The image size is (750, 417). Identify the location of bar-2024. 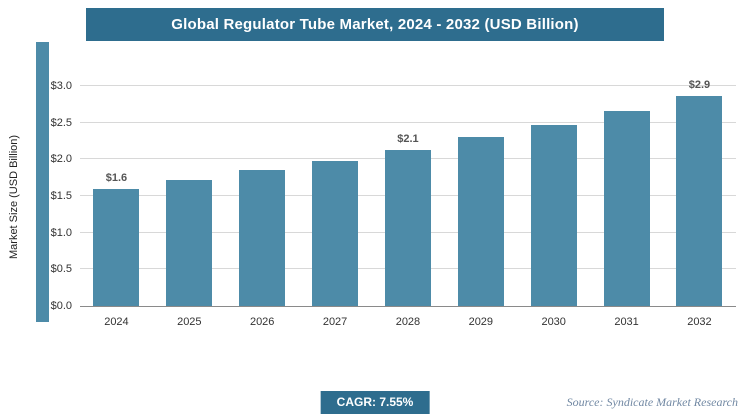
(116, 247).